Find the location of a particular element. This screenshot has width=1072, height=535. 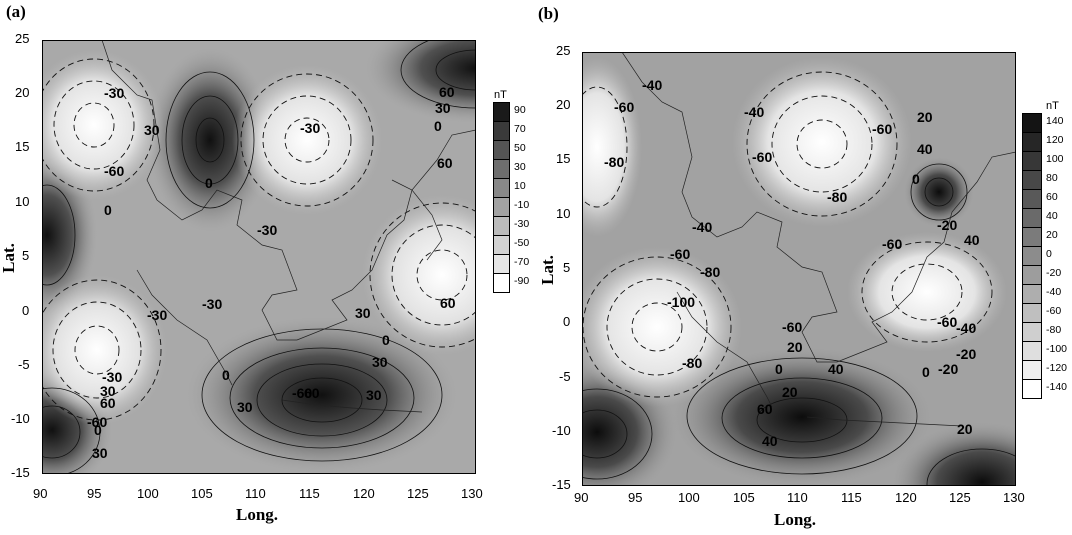

colorbar-label: -120 is located at coordinates (1057, 368).